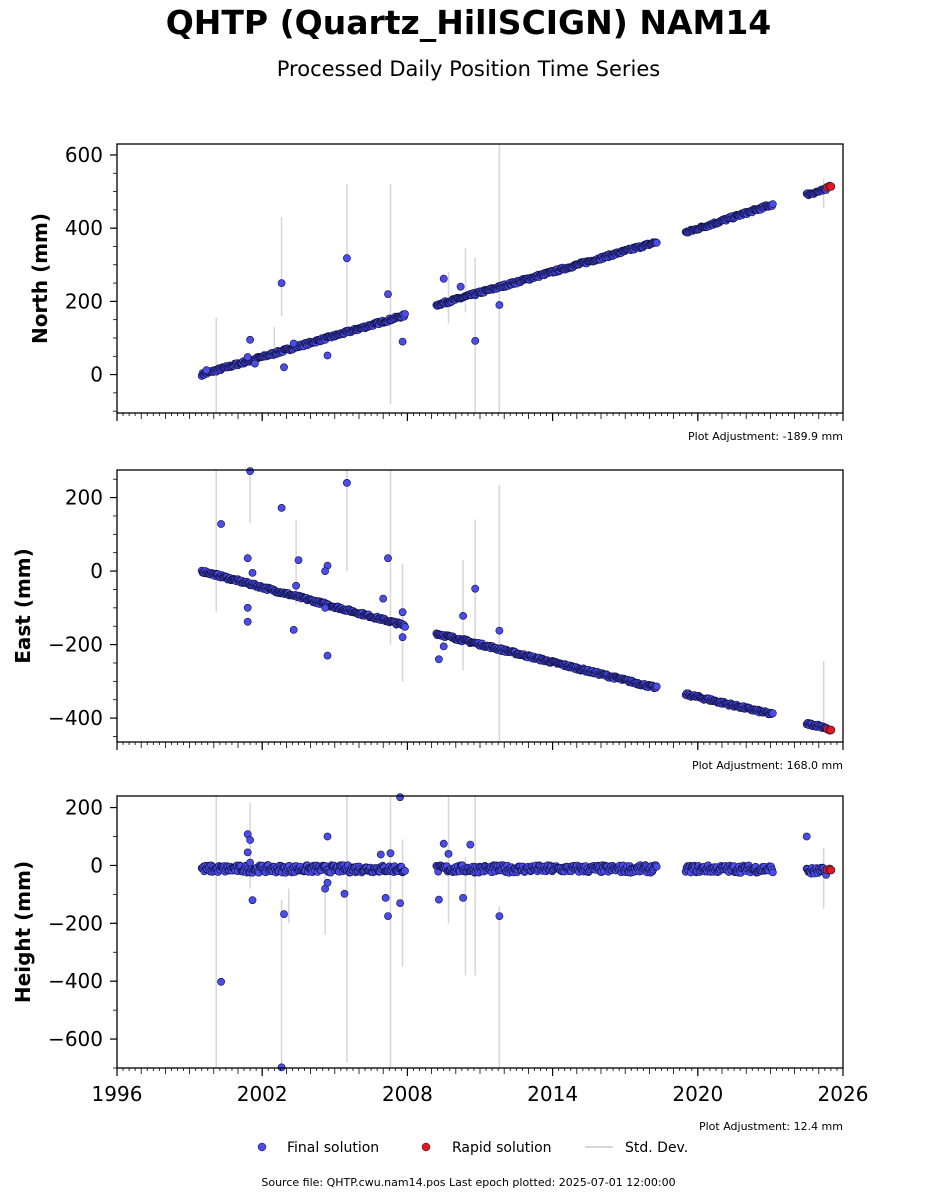 The width and height of the screenshot is (937, 1200). I want to click on north-y-tick-label: 400, so click(84, 228).